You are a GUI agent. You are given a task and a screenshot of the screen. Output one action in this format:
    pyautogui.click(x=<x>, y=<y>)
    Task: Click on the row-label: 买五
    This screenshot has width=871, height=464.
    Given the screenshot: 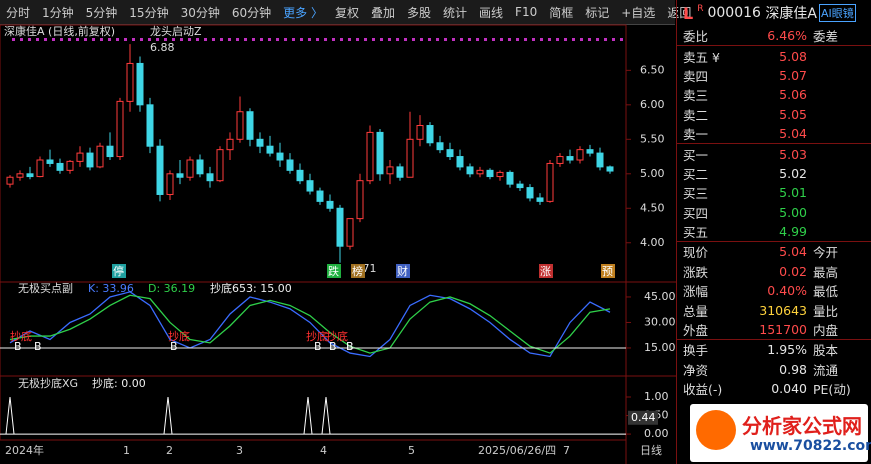 What is the action you would take?
    pyautogui.click(x=696, y=233)
    